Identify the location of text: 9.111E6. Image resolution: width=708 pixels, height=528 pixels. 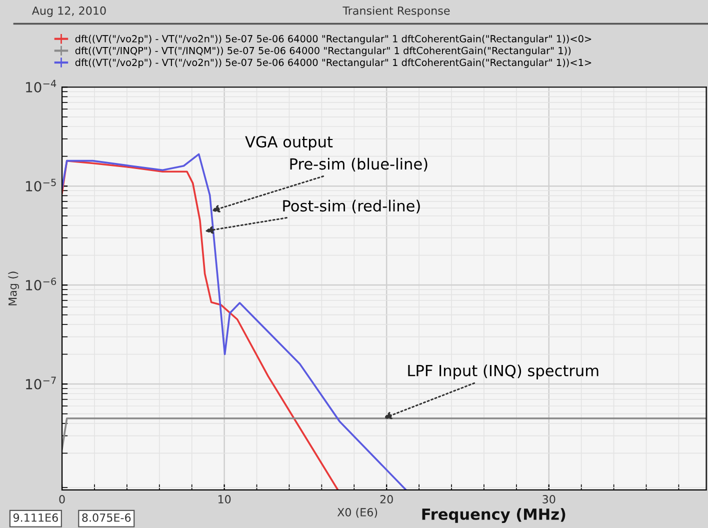
(35, 517).